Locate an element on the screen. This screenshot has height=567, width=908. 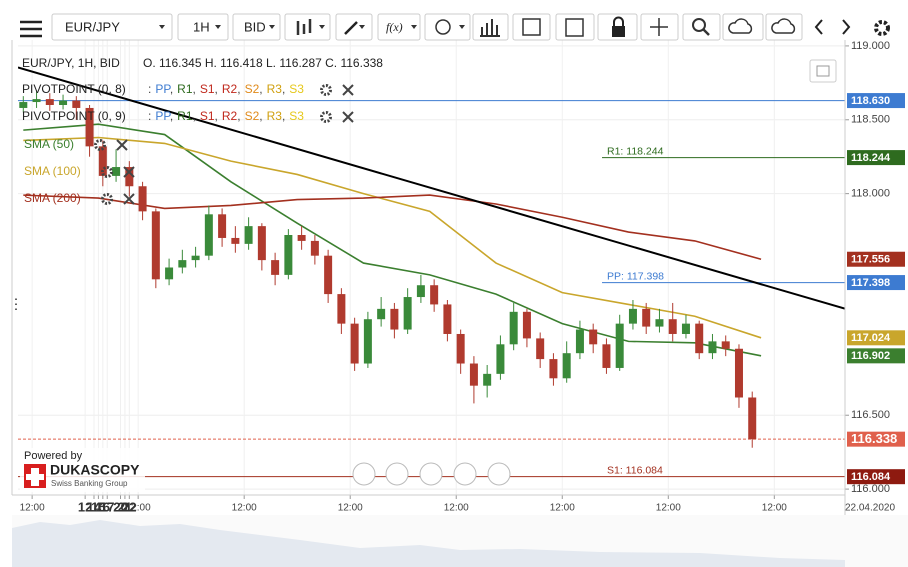
symbol: EUR/JPY is located at coordinates (92, 26).